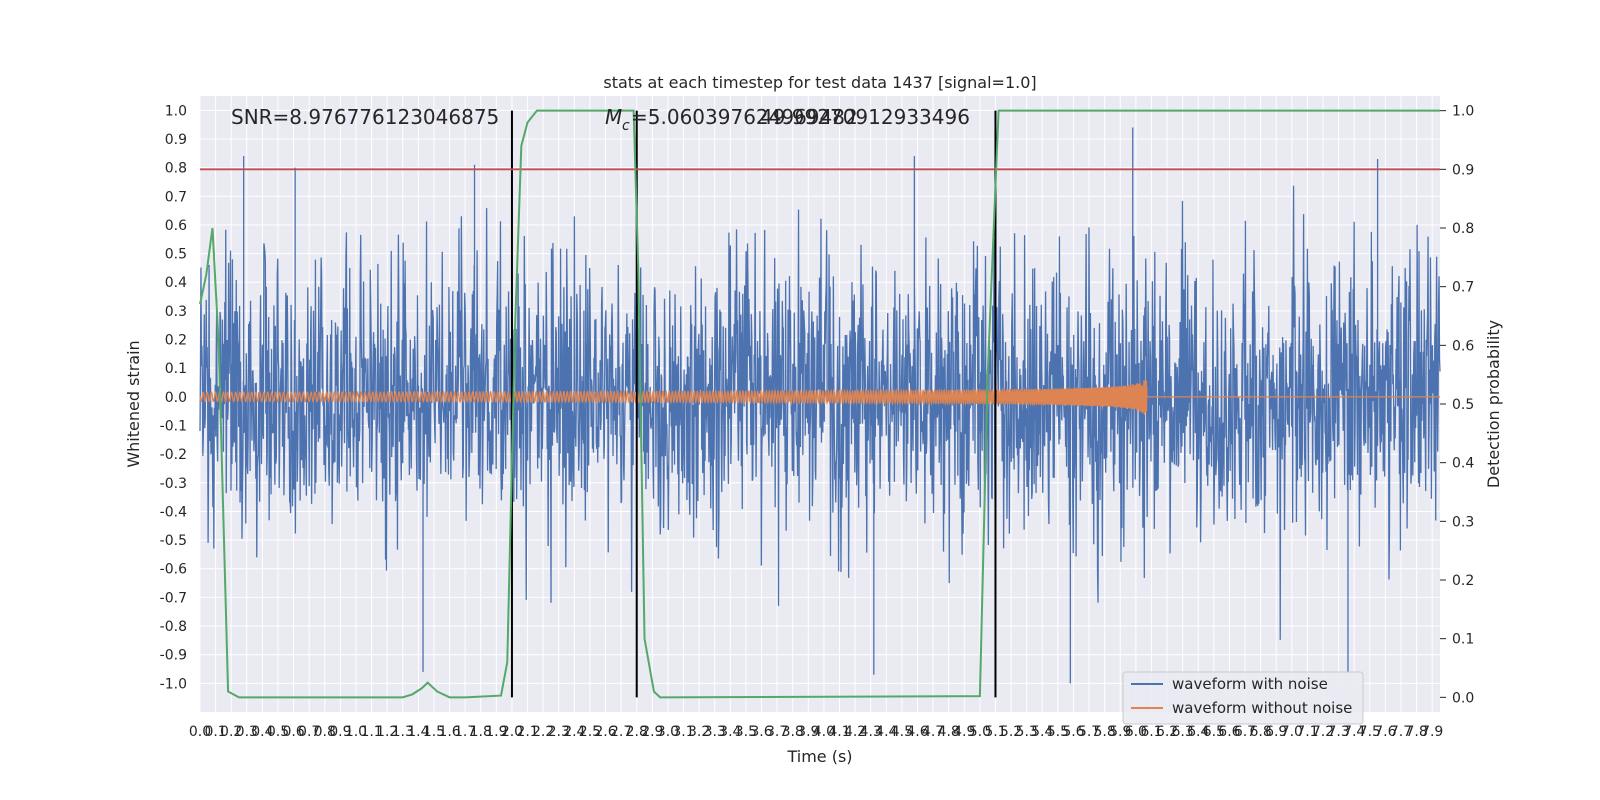 The height and width of the screenshot is (800, 1600). What do you see at coordinates (403, 732) in the screenshot?
I see `x-tick-label: 1.3` at bounding box center [403, 732].